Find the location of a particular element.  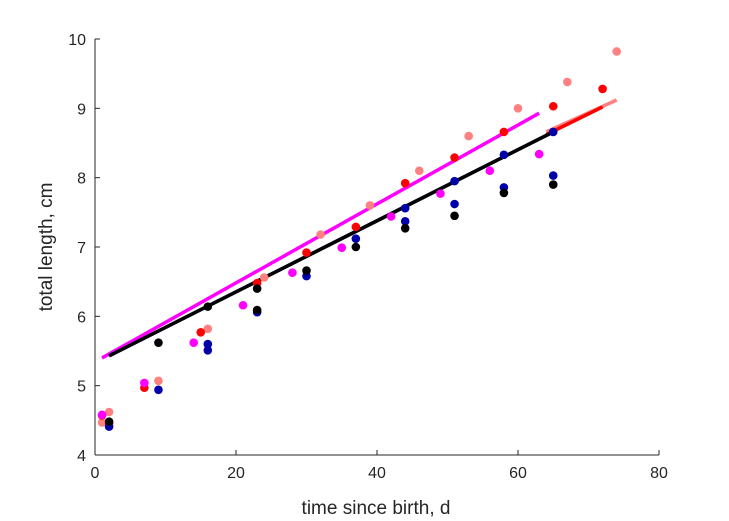

y-tick-label-4: 8 is located at coordinates (81, 179).